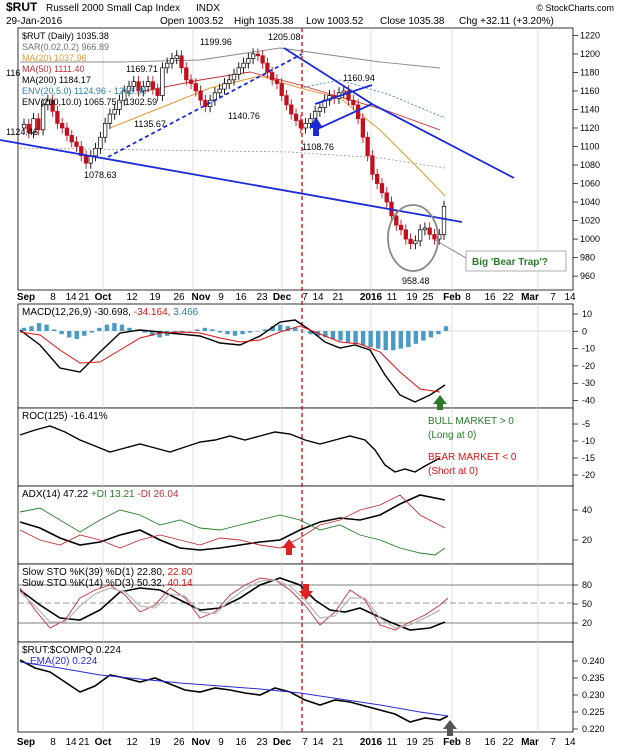 This screenshot has height=750, width=620. Describe the element at coordinates (587, 540) in the screenshot. I see `axis-tick-label: 20` at that location.